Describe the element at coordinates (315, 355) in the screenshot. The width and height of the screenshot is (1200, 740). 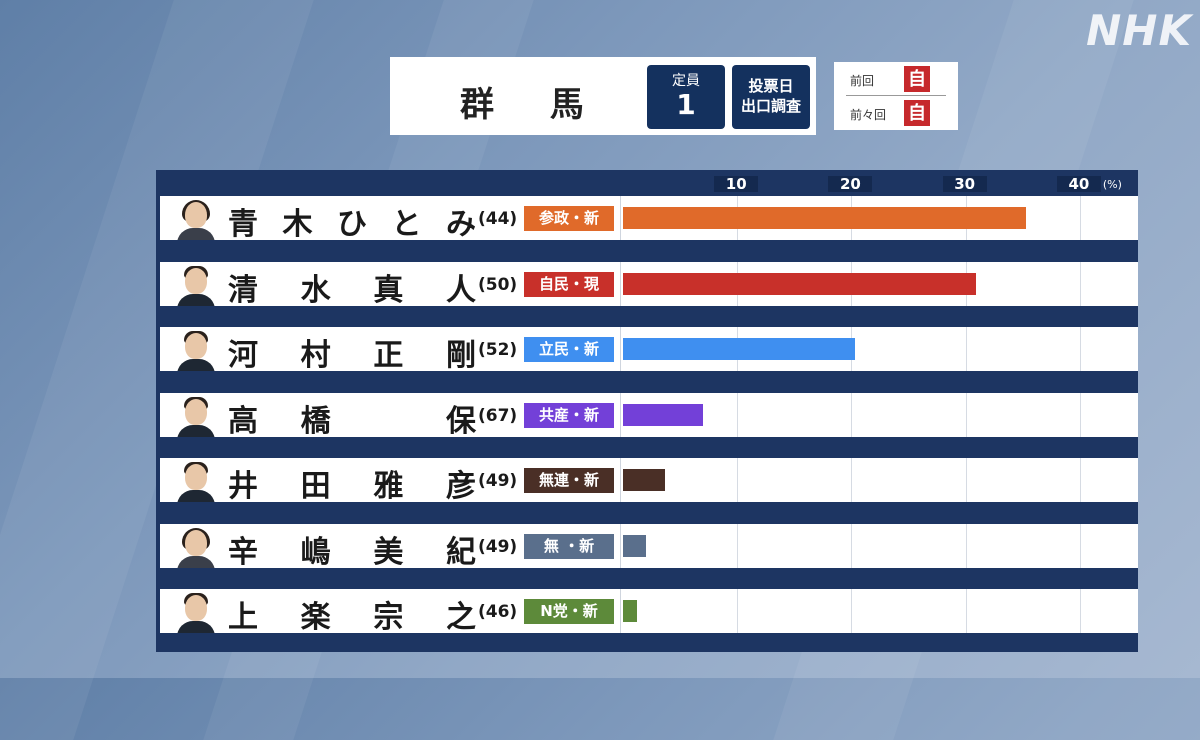
I see `candidate-name-char: 村` at that location.